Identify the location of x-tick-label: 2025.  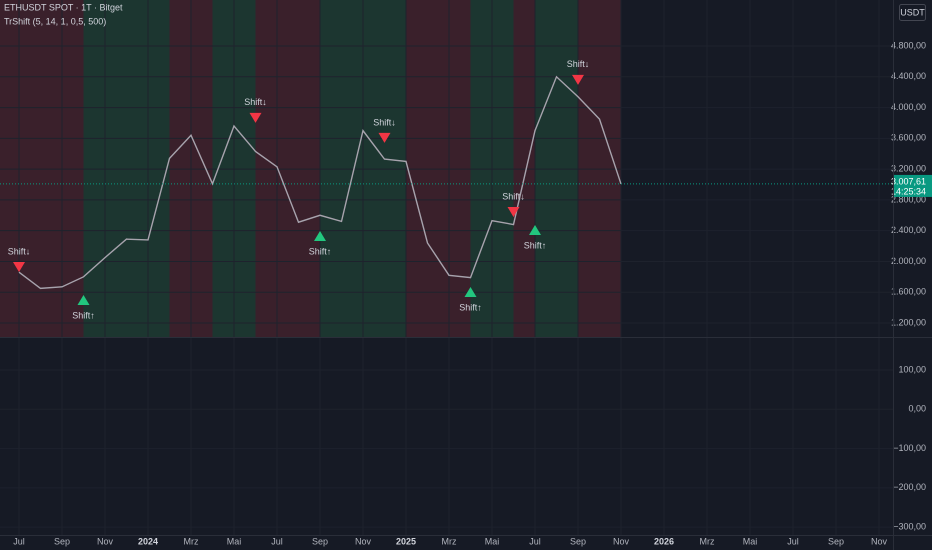
(406, 541).